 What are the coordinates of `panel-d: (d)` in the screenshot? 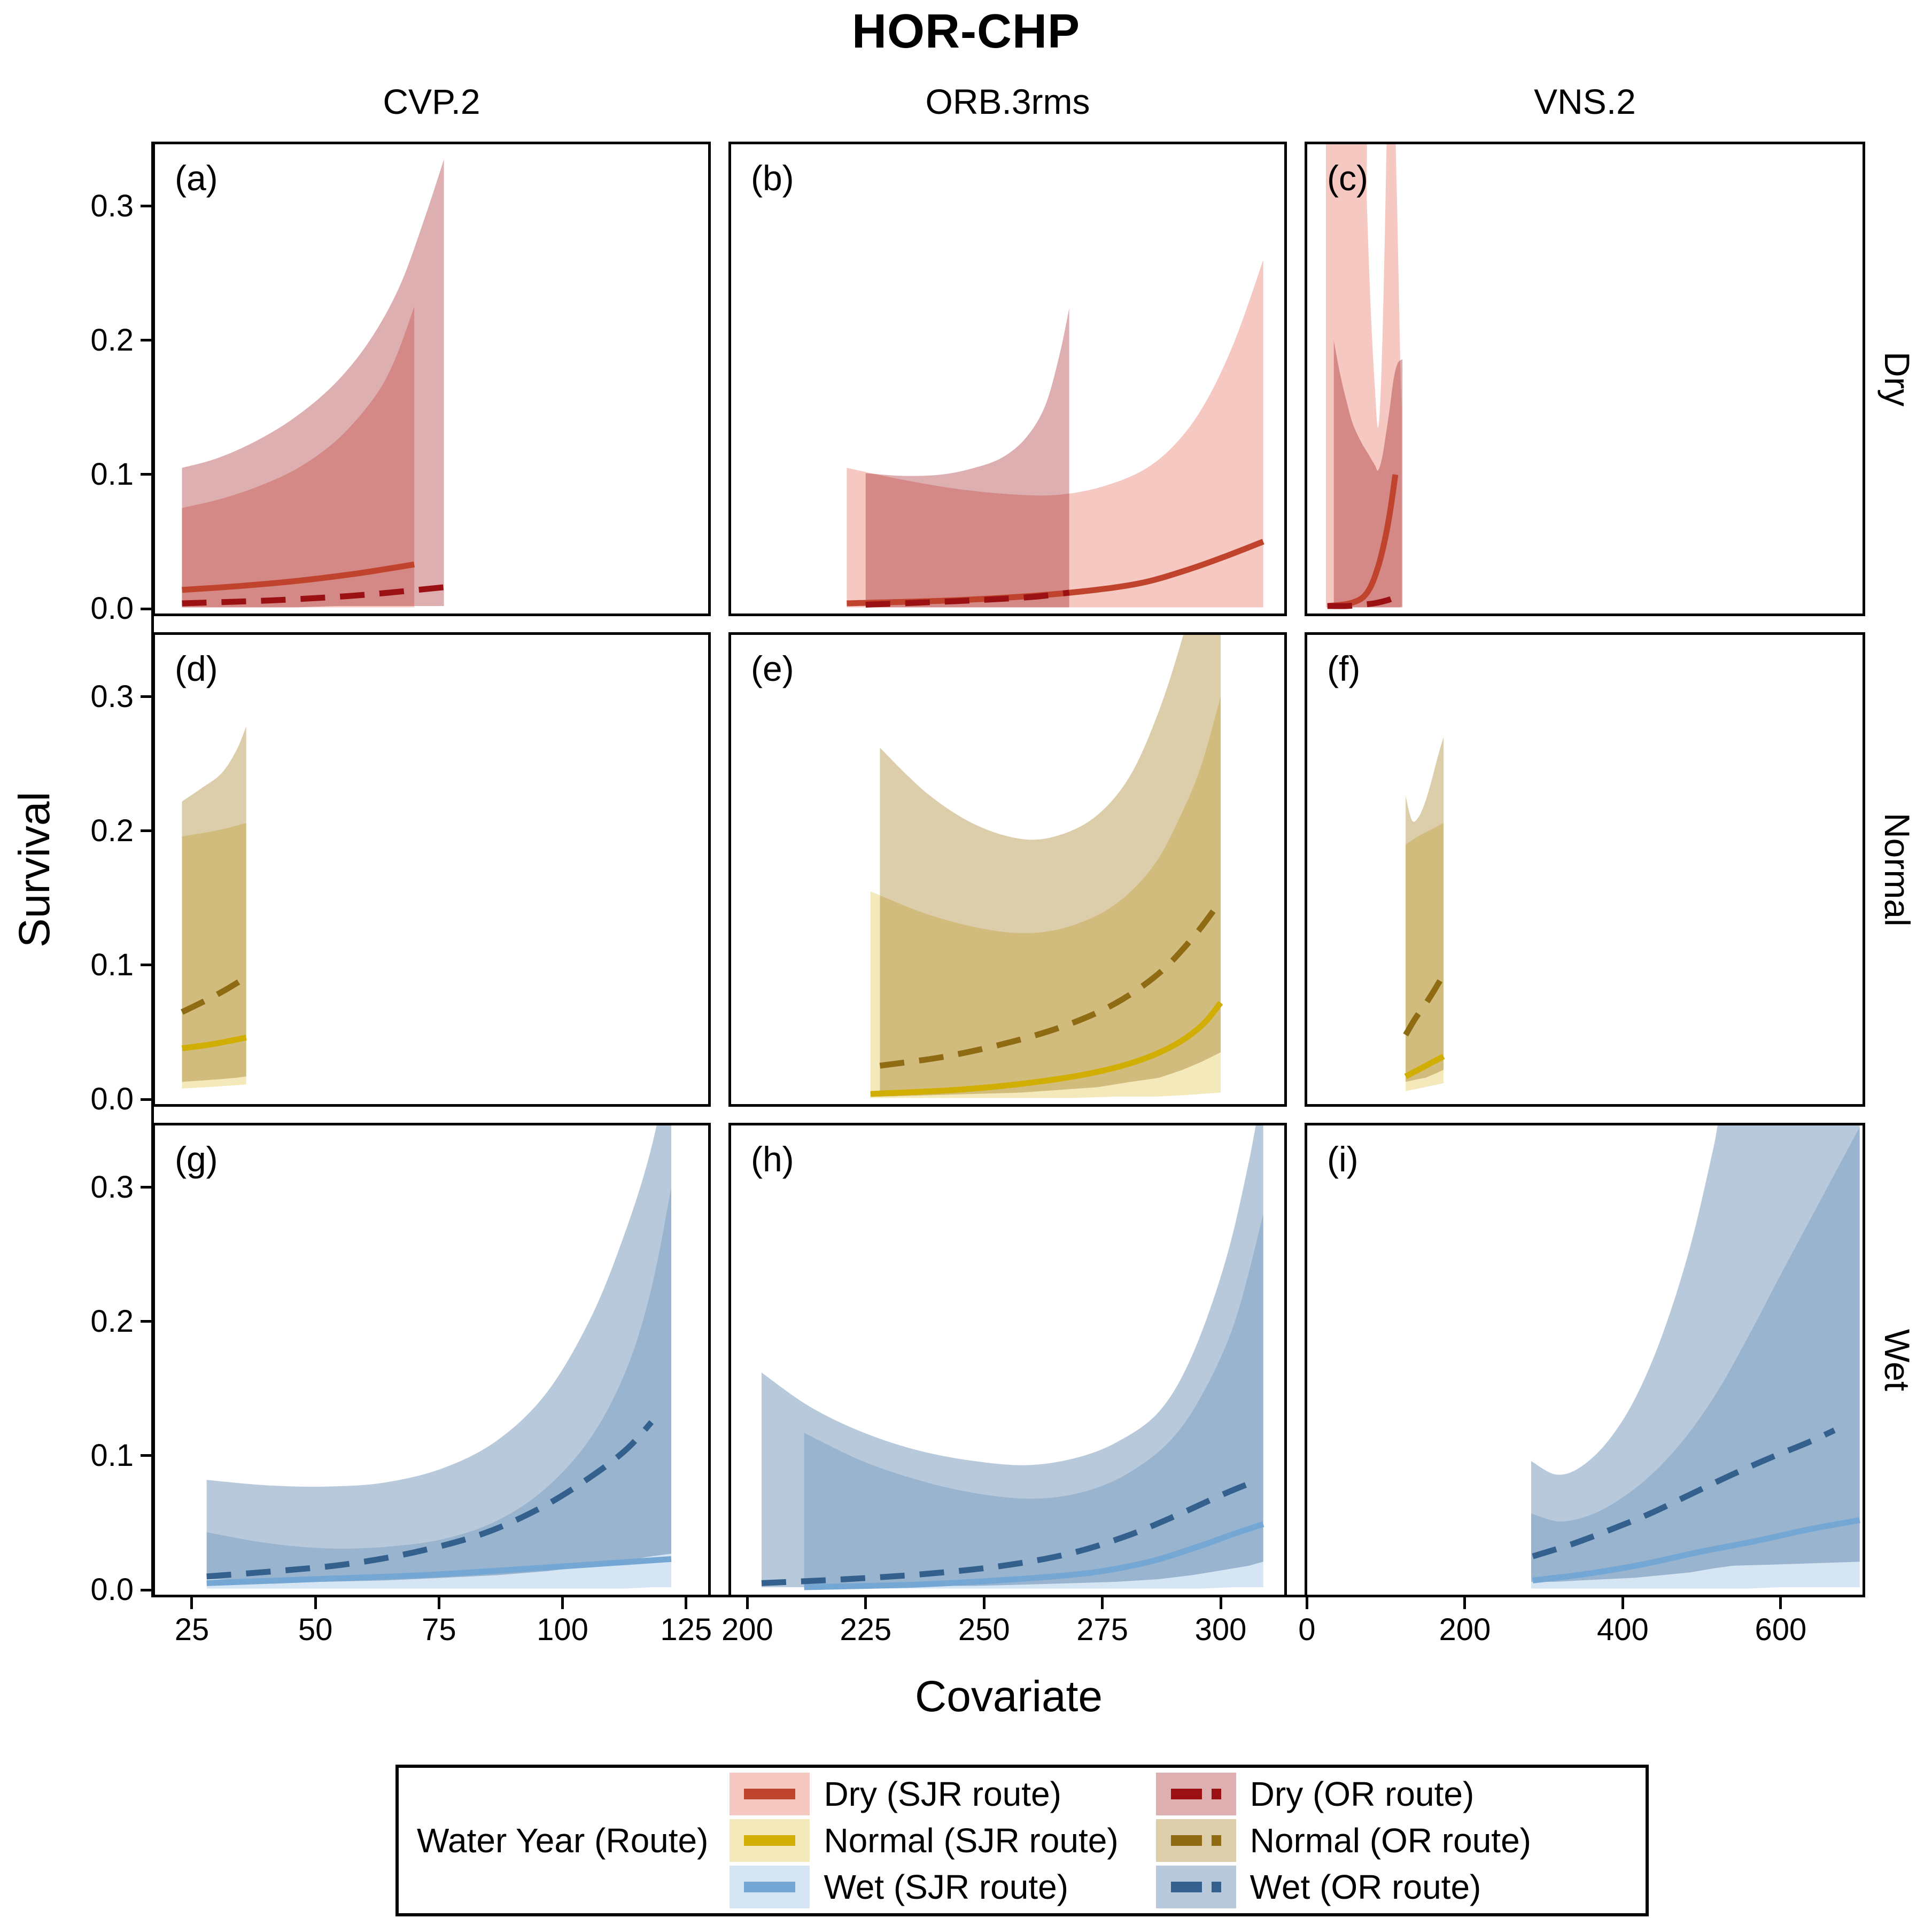 It's located at (431, 869).